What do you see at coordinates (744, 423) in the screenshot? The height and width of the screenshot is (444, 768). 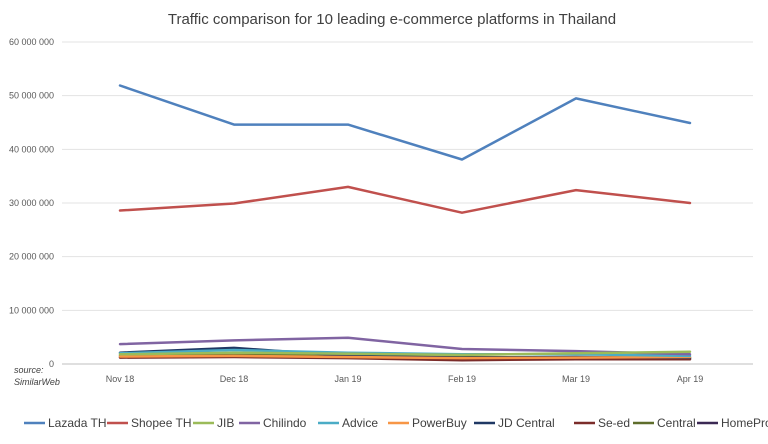 I see `legend-label-homepro: HomePro` at bounding box center [744, 423].